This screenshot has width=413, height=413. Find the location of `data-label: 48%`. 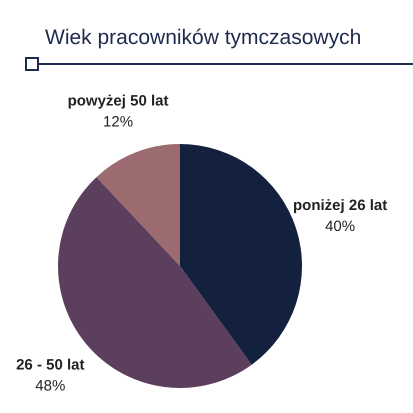

data-label: 48% is located at coordinates (50, 385).